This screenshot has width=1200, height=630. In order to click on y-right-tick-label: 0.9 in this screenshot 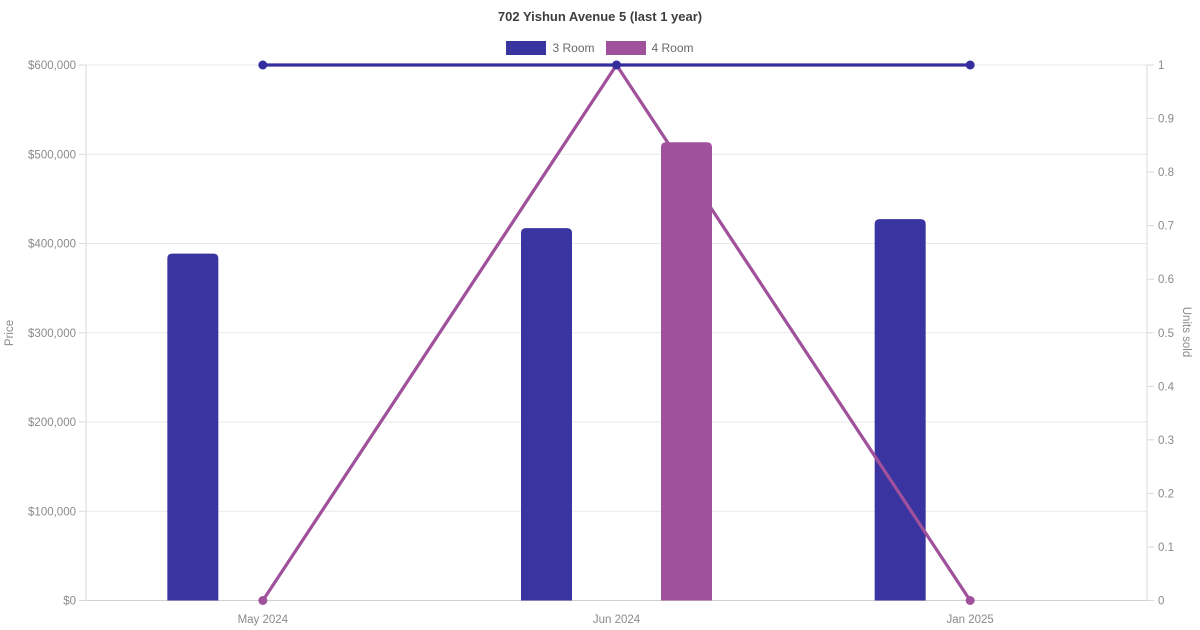, I will do `click(1166, 120)`.